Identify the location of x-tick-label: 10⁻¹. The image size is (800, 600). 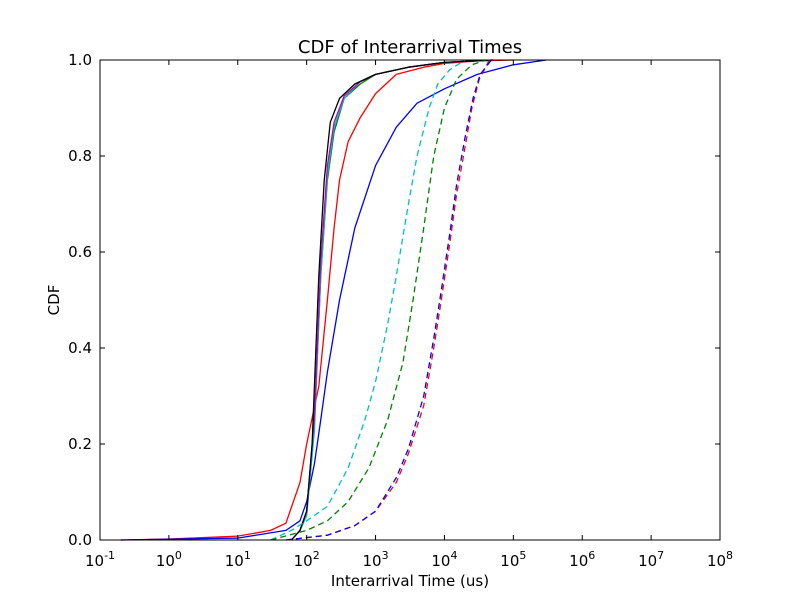
(100, 559).